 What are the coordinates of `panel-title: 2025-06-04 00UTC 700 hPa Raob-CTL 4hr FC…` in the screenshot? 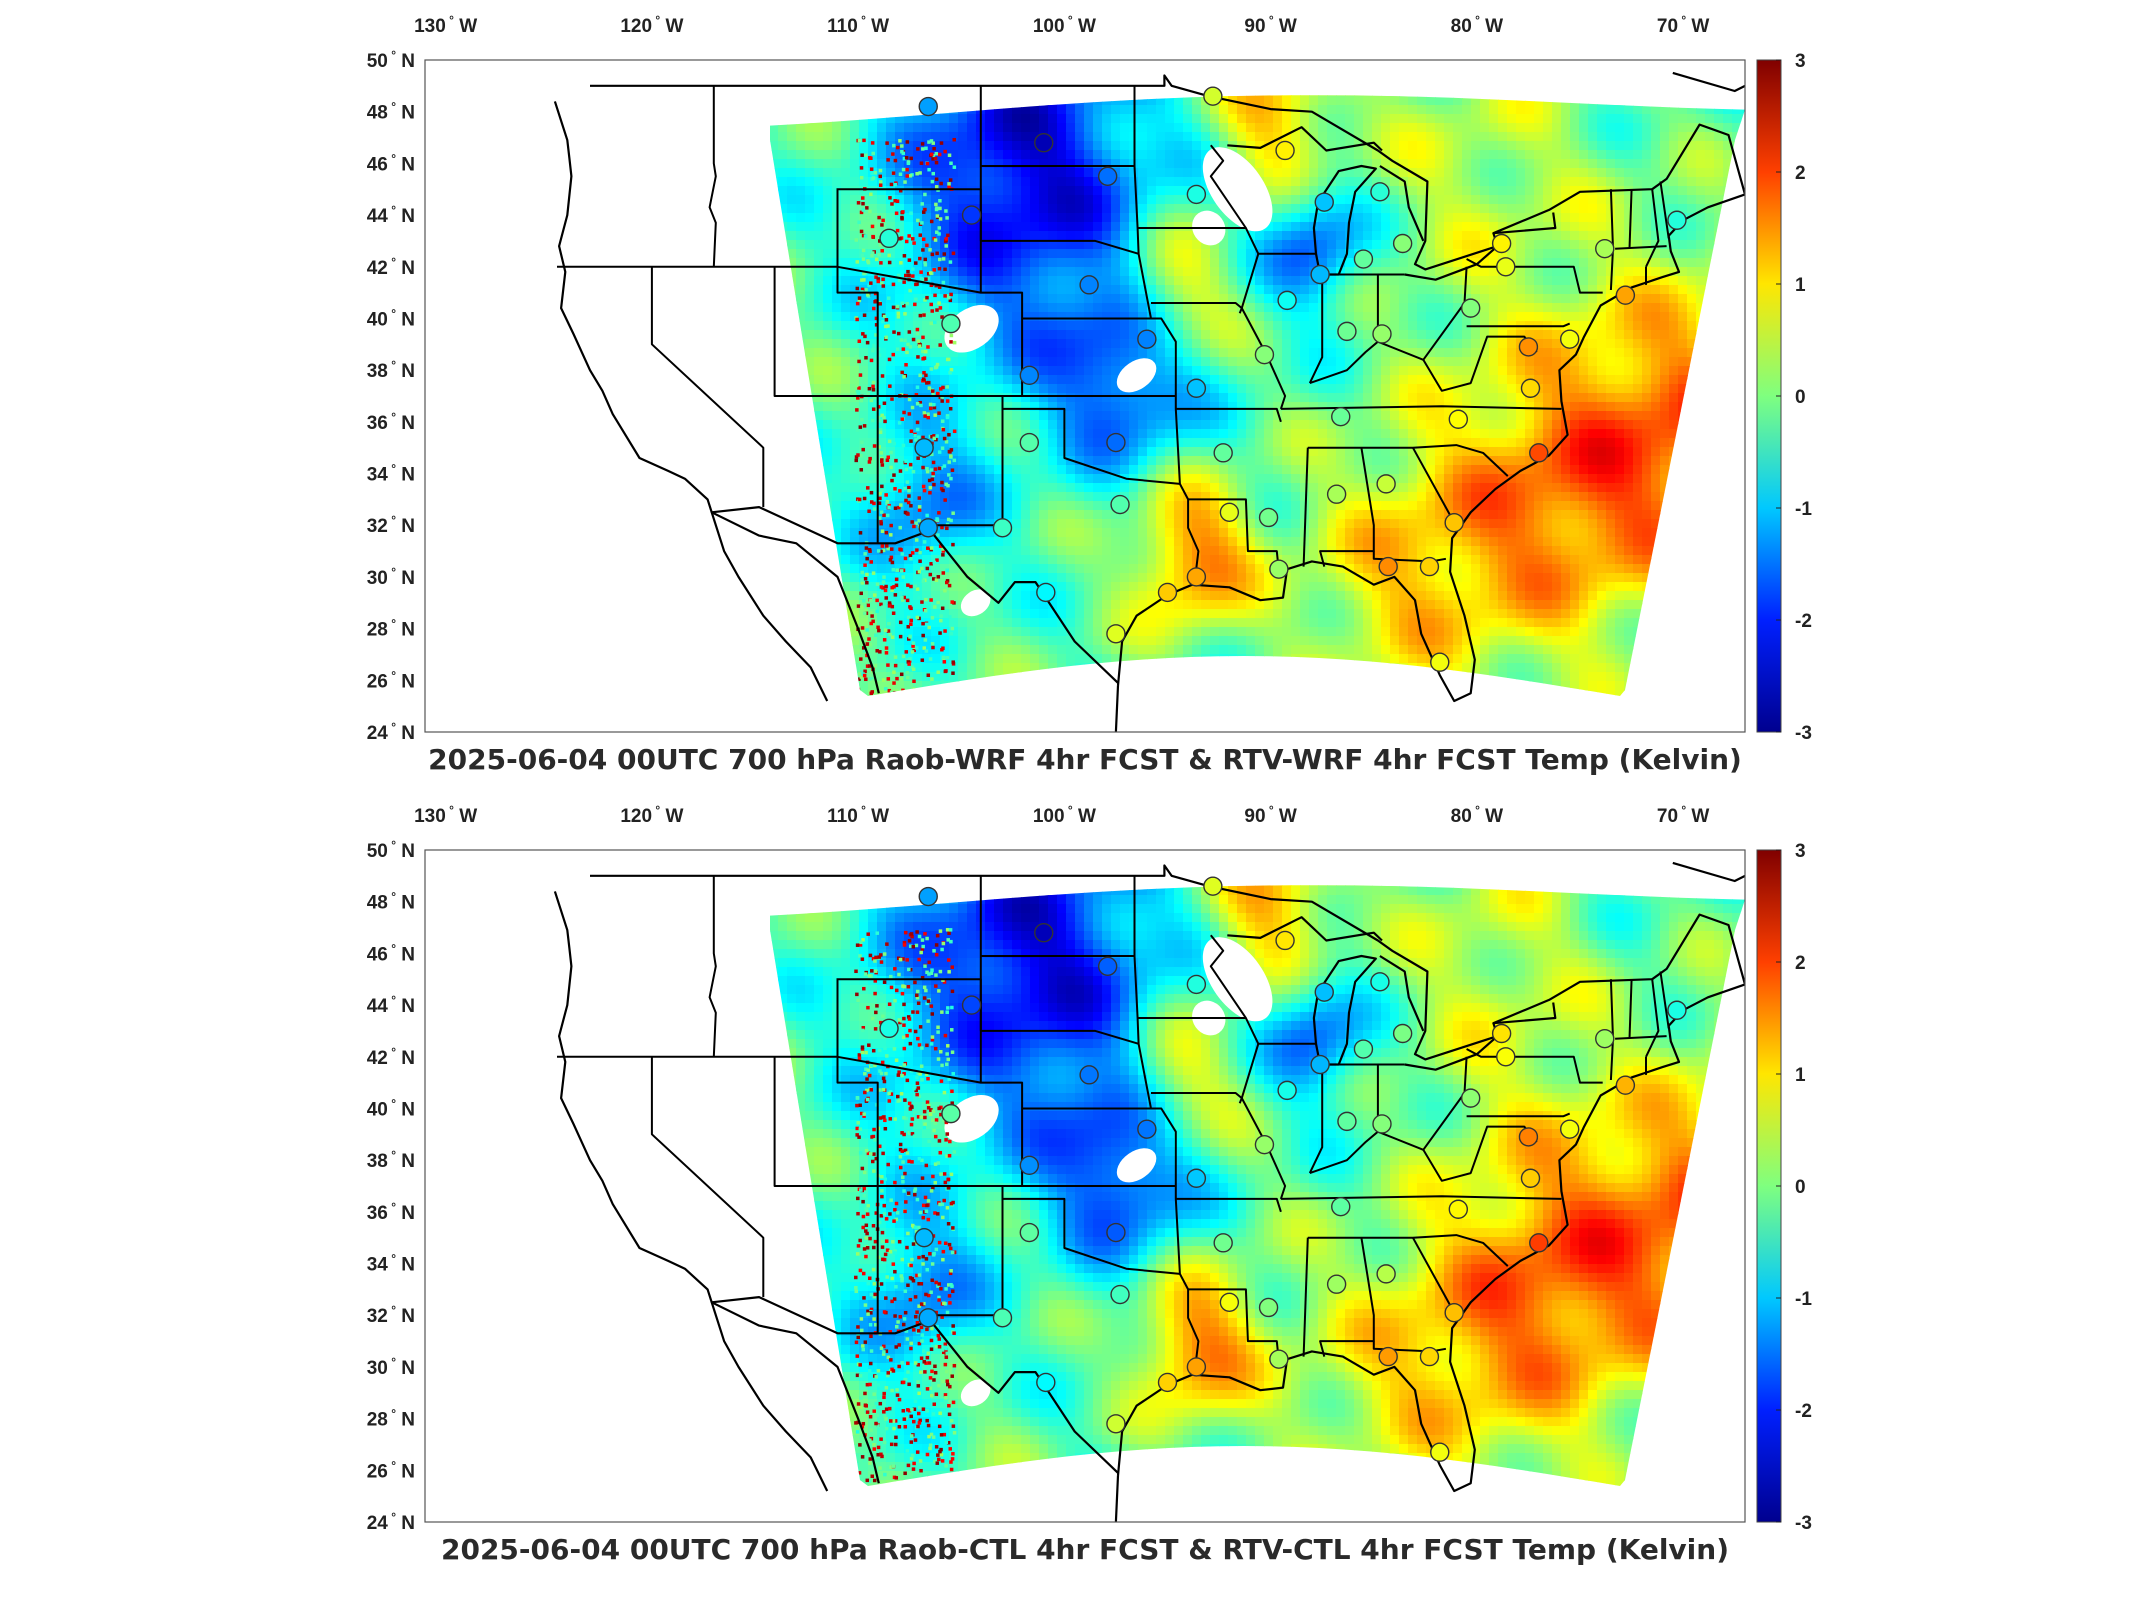 It's located at (1085, 1549).